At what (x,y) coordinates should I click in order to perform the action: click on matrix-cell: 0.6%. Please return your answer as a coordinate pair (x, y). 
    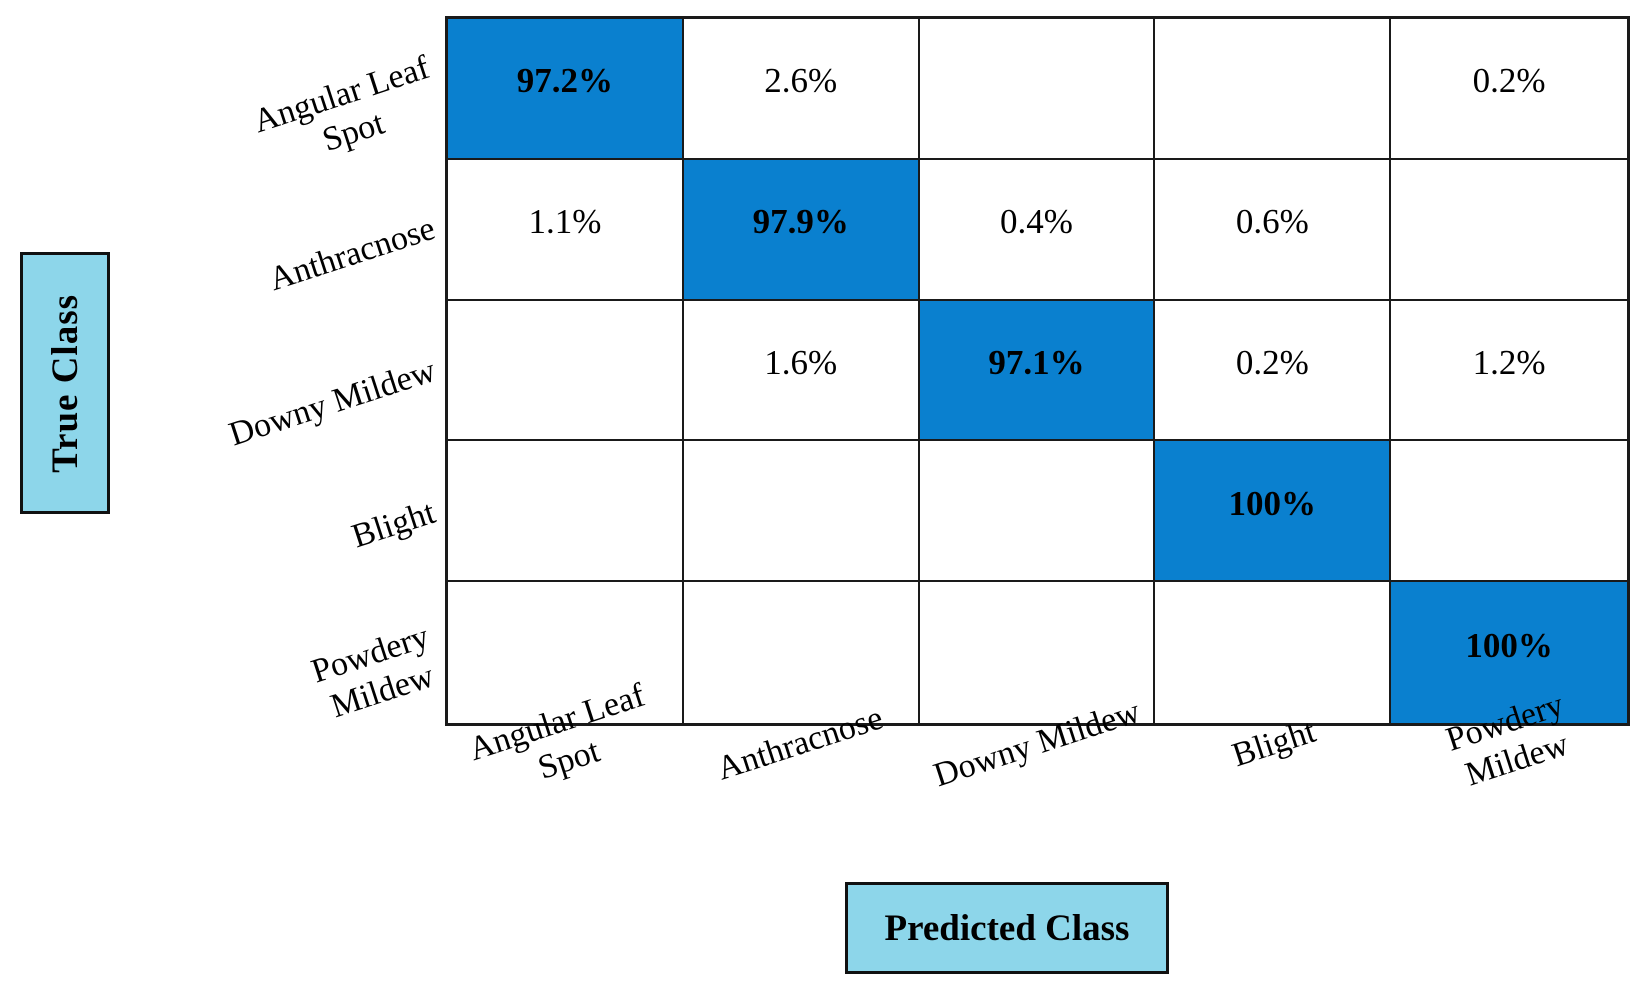
    Looking at the image, I should click on (1273, 230).